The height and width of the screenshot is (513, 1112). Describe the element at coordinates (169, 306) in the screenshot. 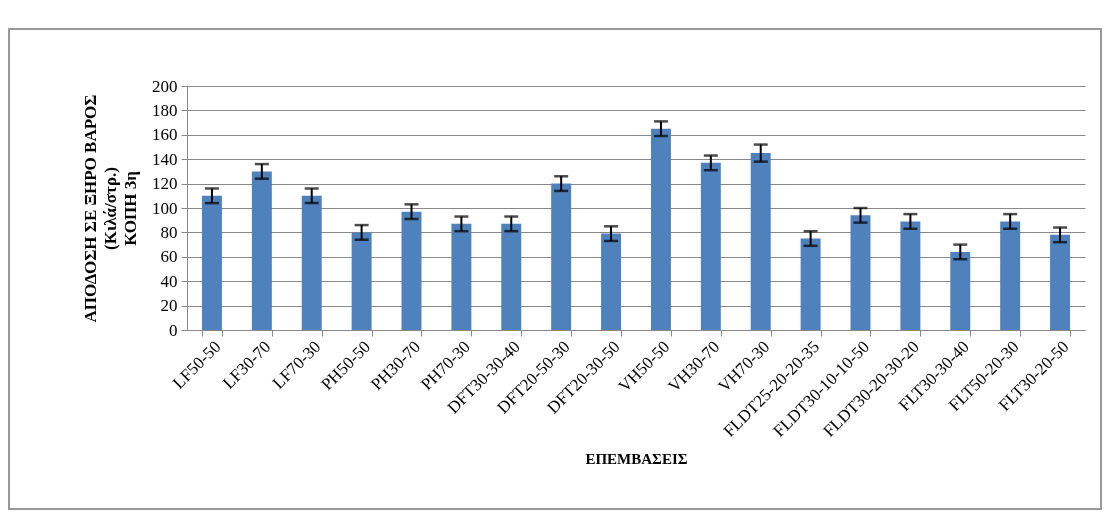

I see `y-tick-label: 20` at that location.